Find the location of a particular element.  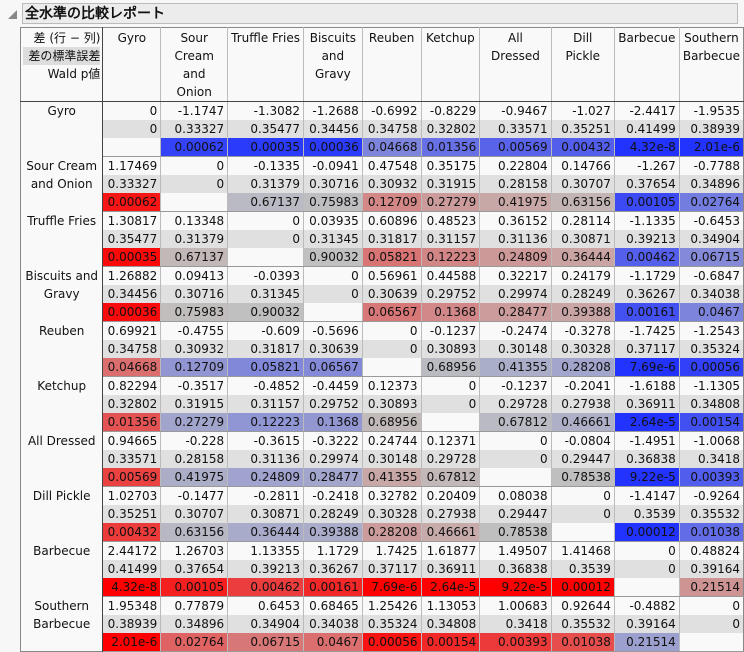

std-error-cell: 0.34038 is located at coordinates (333, 624).